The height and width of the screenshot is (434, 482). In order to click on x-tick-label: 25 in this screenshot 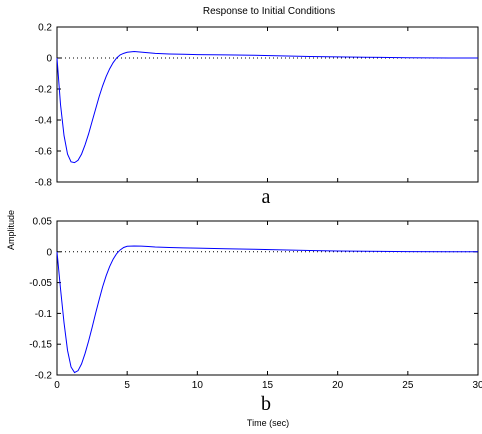, I will do `click(408, 385)`.